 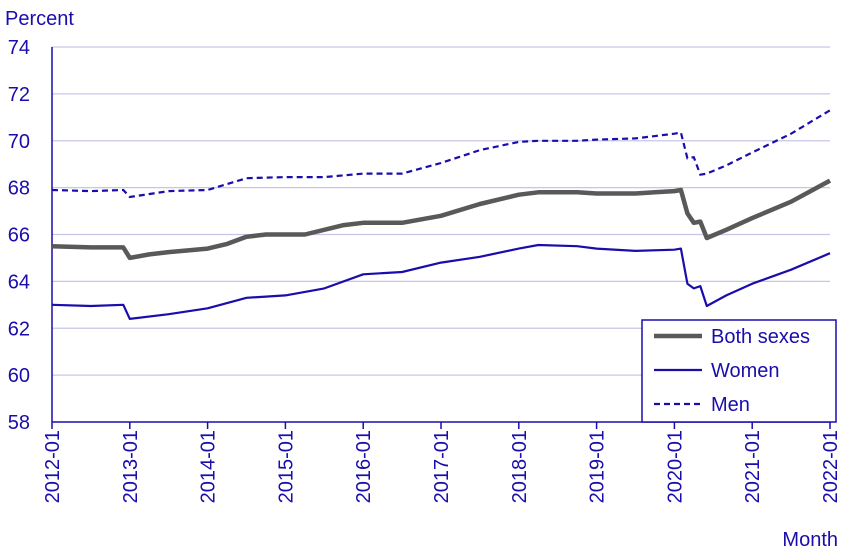 I want to click on x-tick-label: 2019-01, so click(x=598, y=466).